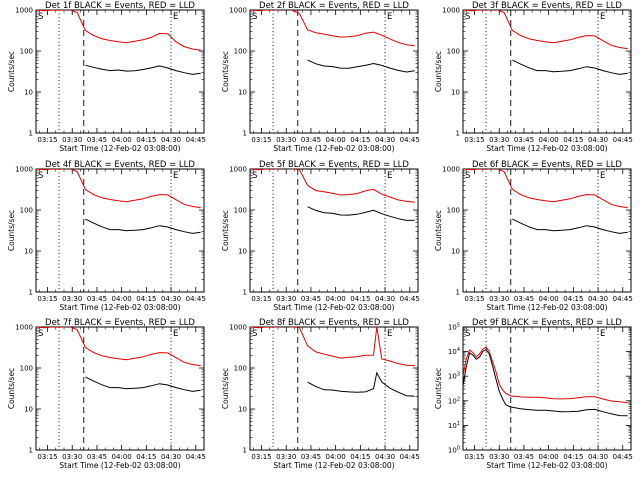 This screenshot has width=640, height=480. What do you see at coordinates (120, 6) in the screenshot?
I see `chart-title: Det 1f BLACK = Events, RED = LLD` at bounding box center [120, 6].